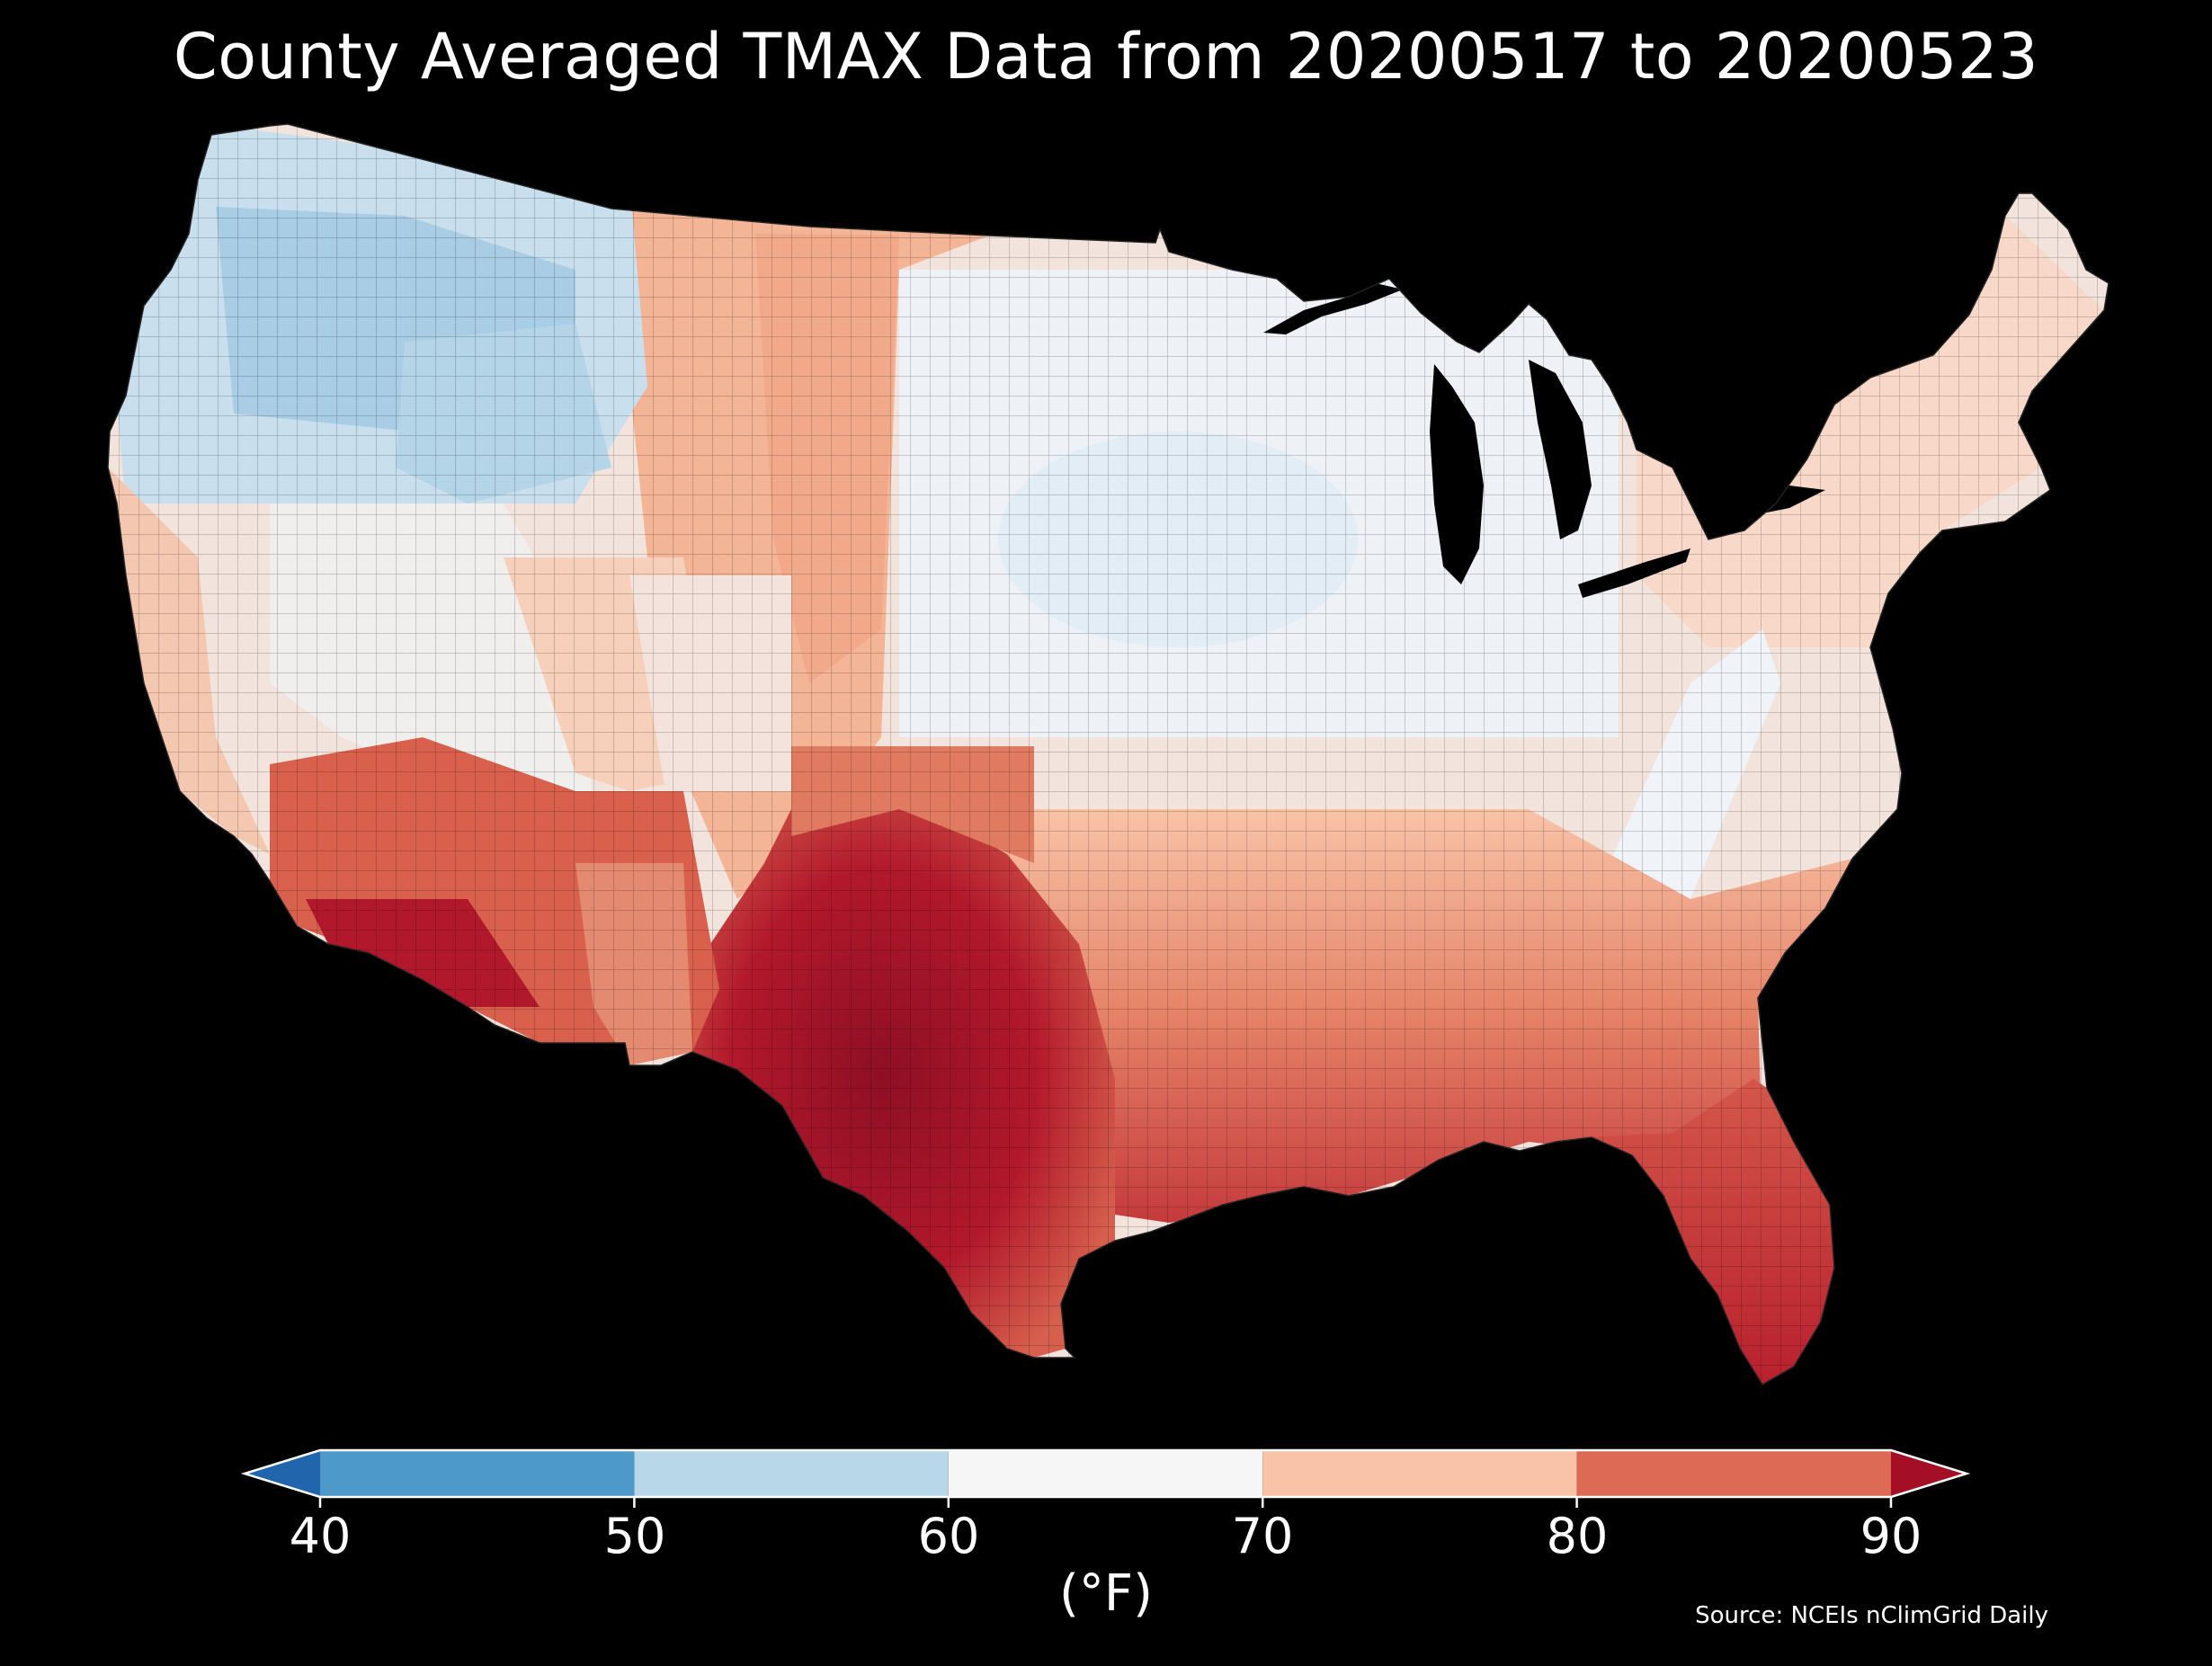 The width and height of the screenshot is (2212, 1666). I want to click on great-lakes, so click(1544, 441).